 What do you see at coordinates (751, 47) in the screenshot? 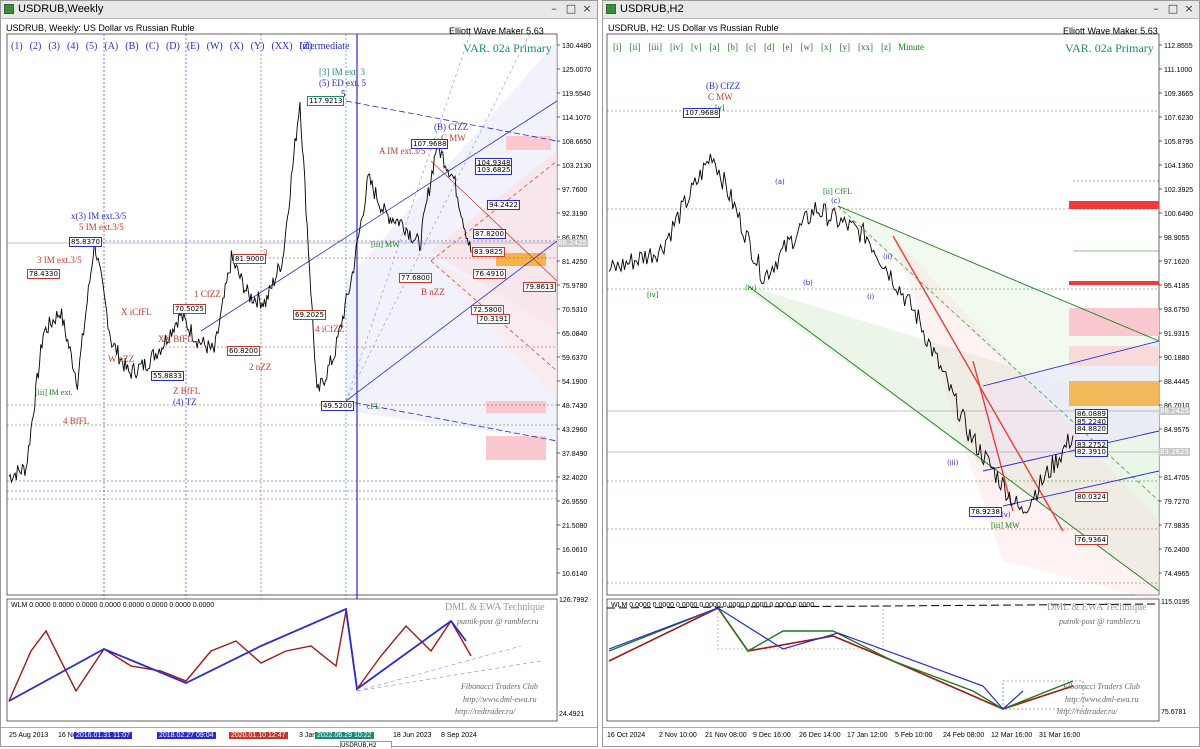
I see `degree-button: [c]` at bounding box center [751, 47].